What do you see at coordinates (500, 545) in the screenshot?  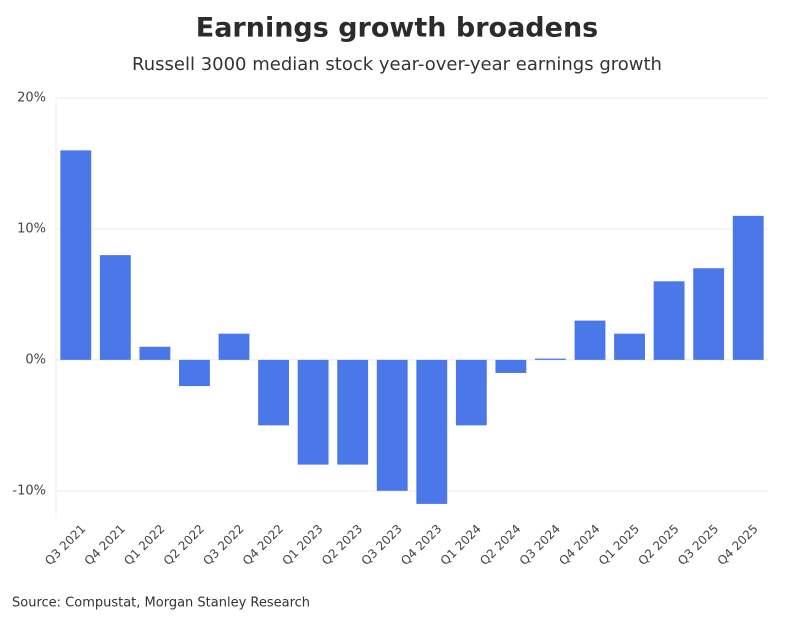 I see `x-tick-label: Q2 2024` at bounding box center [500, 545].